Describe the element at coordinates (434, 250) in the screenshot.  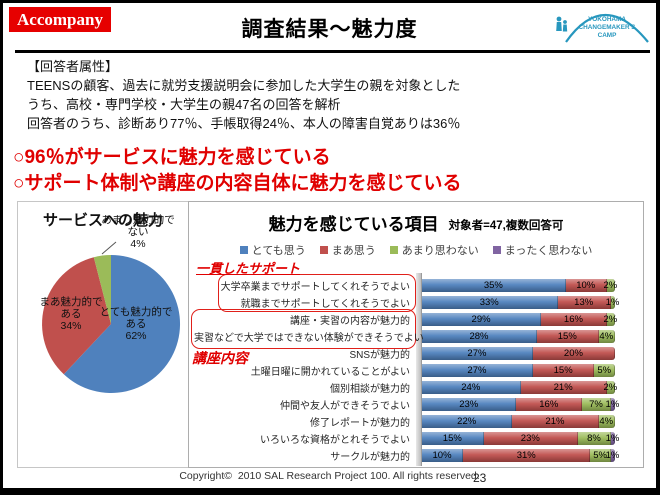
I see `legend-item: あまり思わない` at that location.